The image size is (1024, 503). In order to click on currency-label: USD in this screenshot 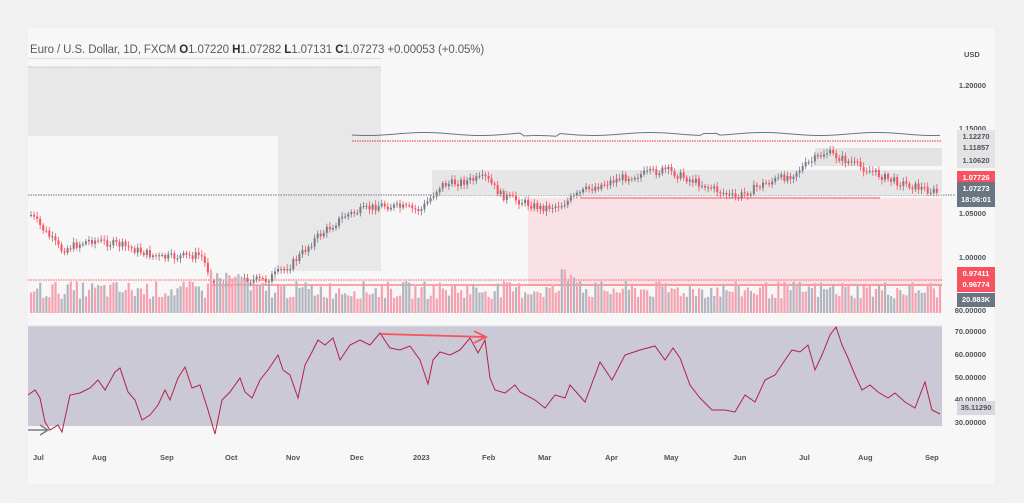, I will do `click(972, 54)`.